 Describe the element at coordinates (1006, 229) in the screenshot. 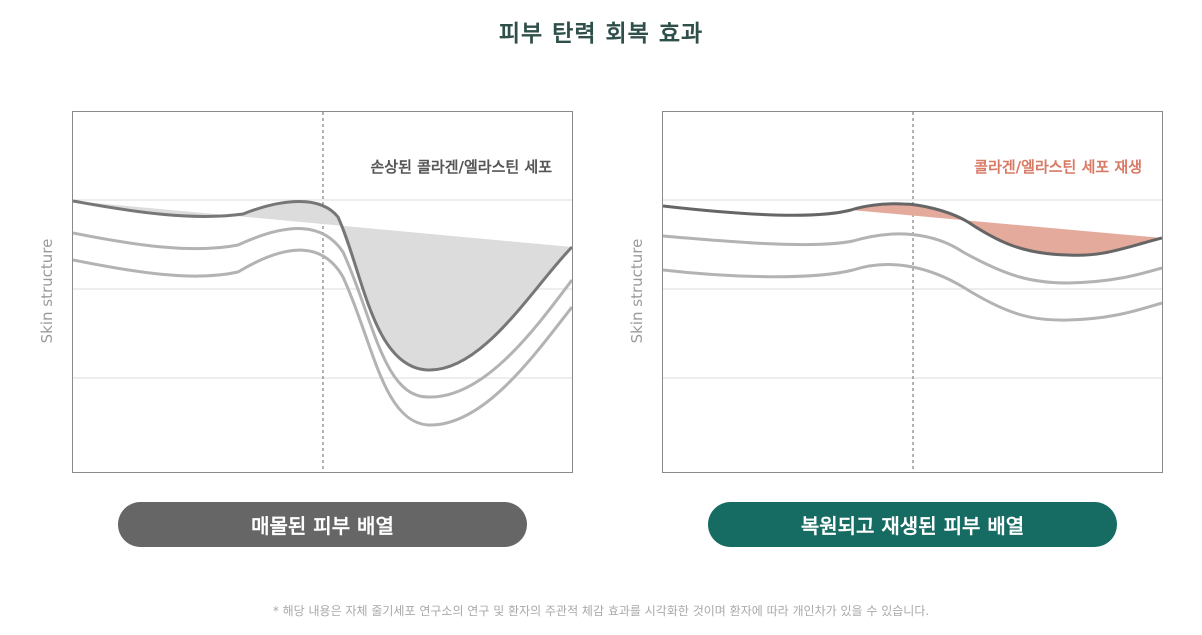

I see `right-regenerated-area` at that location.